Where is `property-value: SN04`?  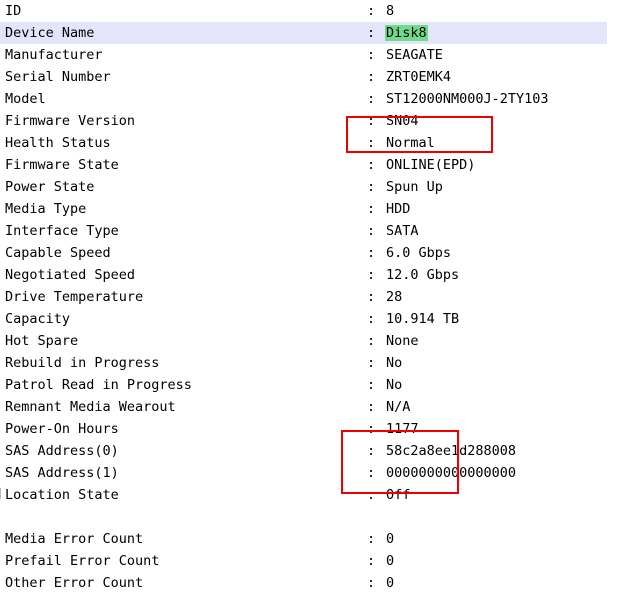 property-value: SN04 is located at coordinates (402, 121).